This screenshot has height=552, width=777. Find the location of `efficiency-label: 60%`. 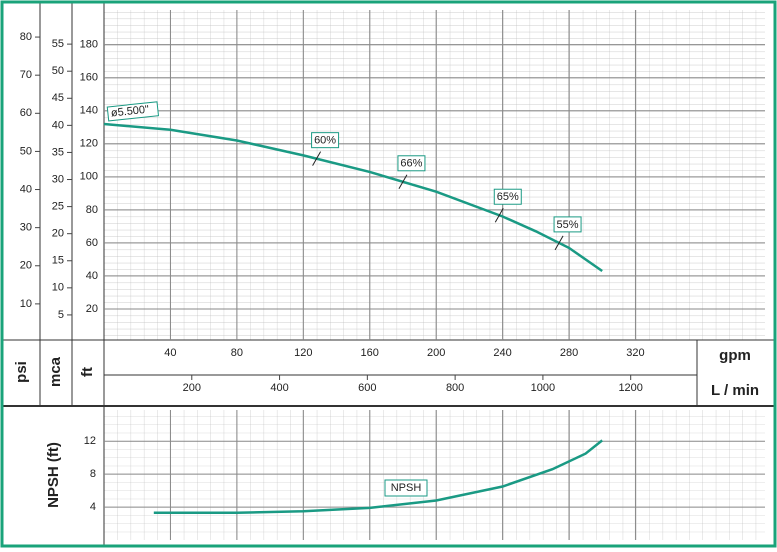

efficiency-label: 60% is located at coordinates (325, 141).